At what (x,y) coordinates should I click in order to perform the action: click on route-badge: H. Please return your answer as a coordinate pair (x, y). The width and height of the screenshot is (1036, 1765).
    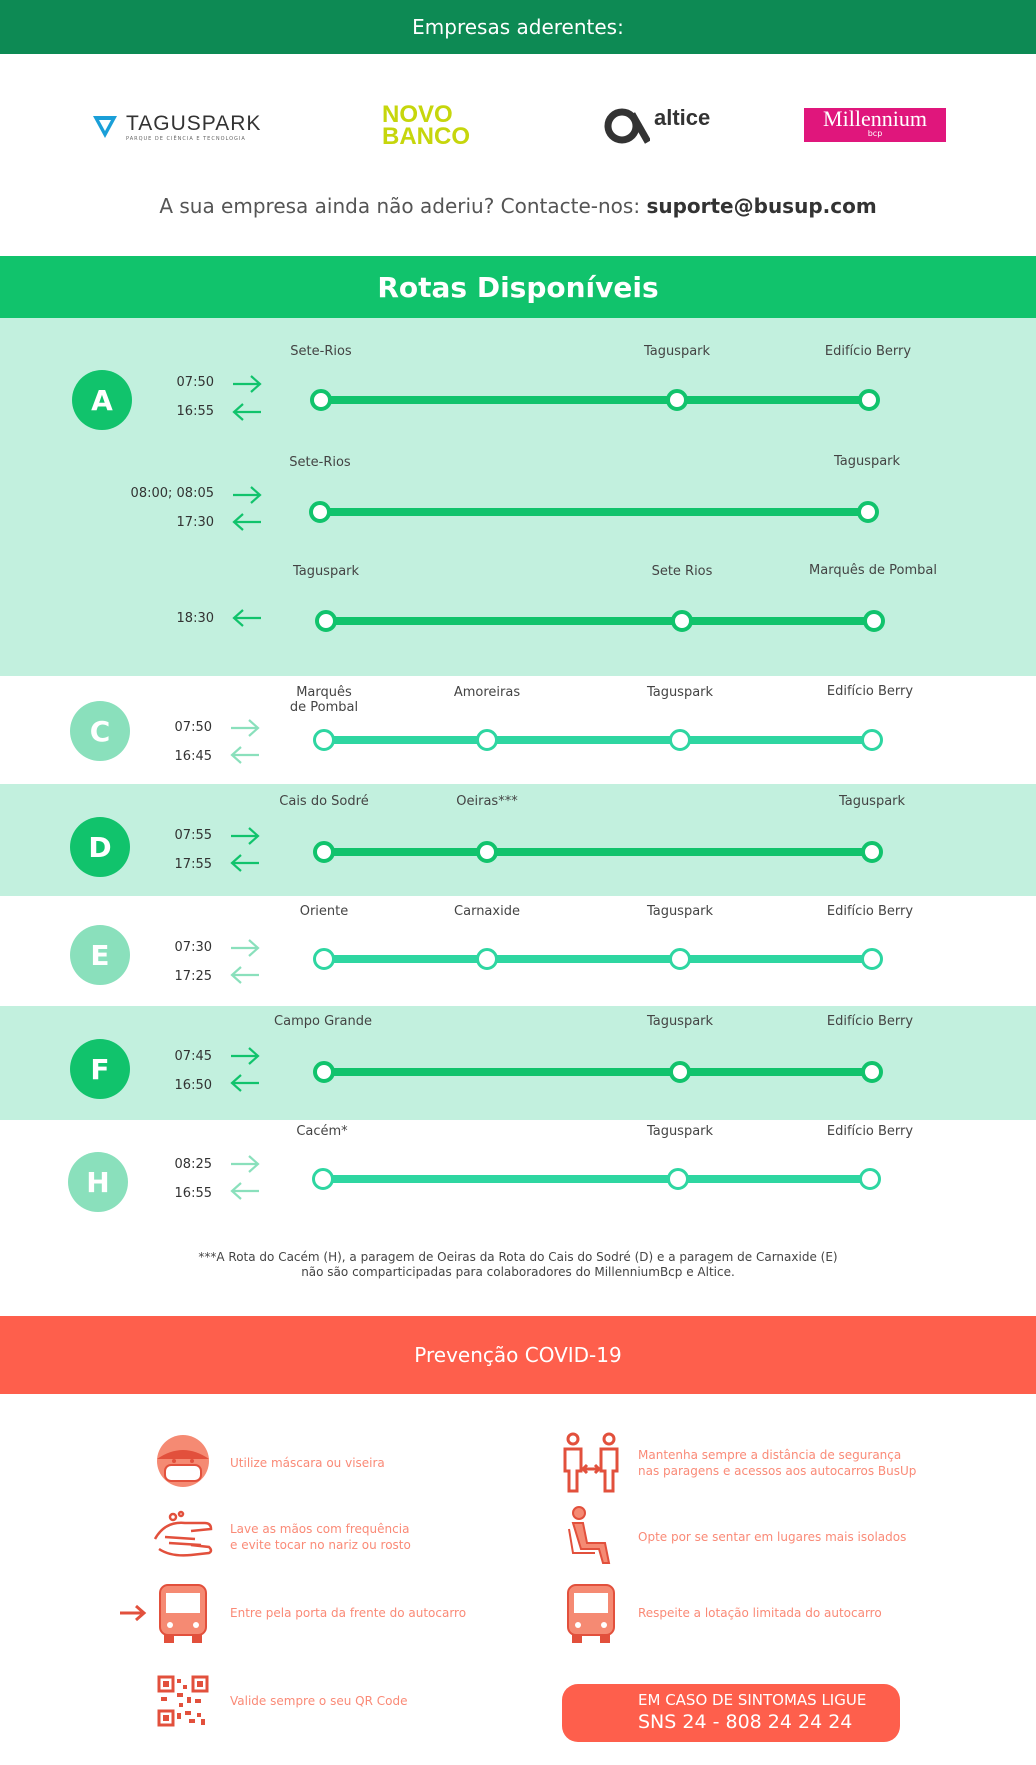
    Looking at the image, I should click on (98, 1182).